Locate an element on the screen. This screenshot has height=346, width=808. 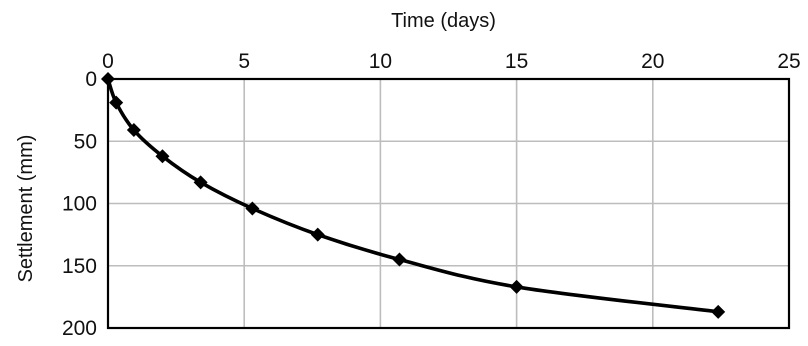
x-tick-label: 20 is located at coordinates (652, 61).